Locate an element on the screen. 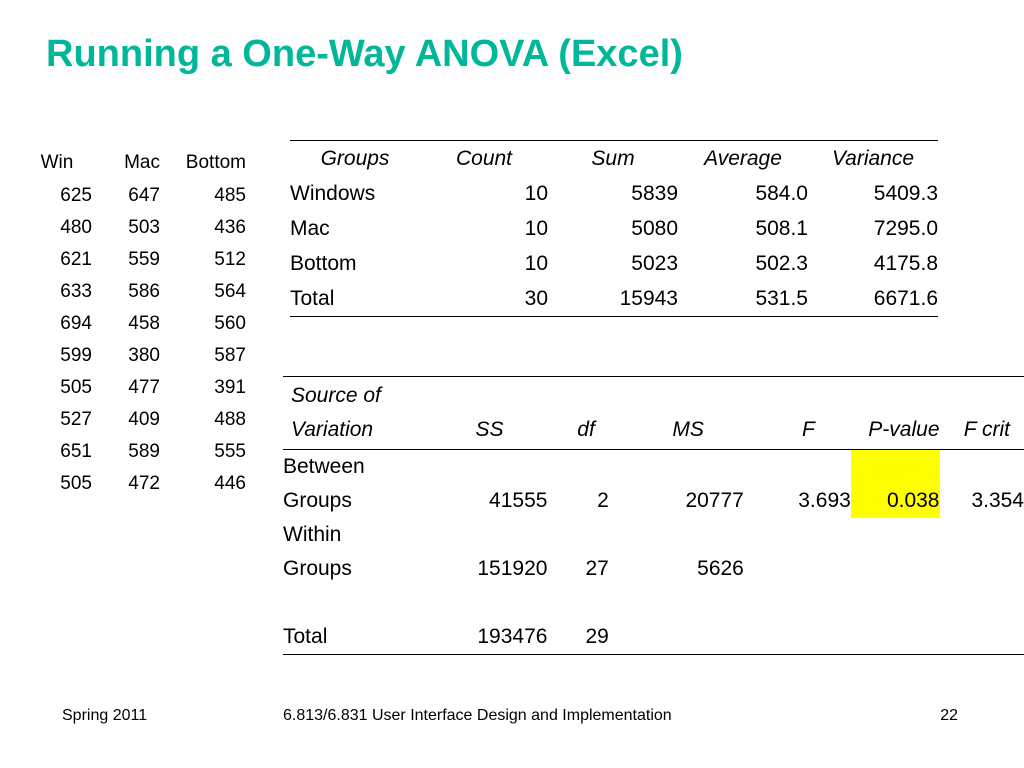 Image resolution: width=1024 pixels, height=768 pixels. summary-row-cell: Total is located at coordinates (355, 299).